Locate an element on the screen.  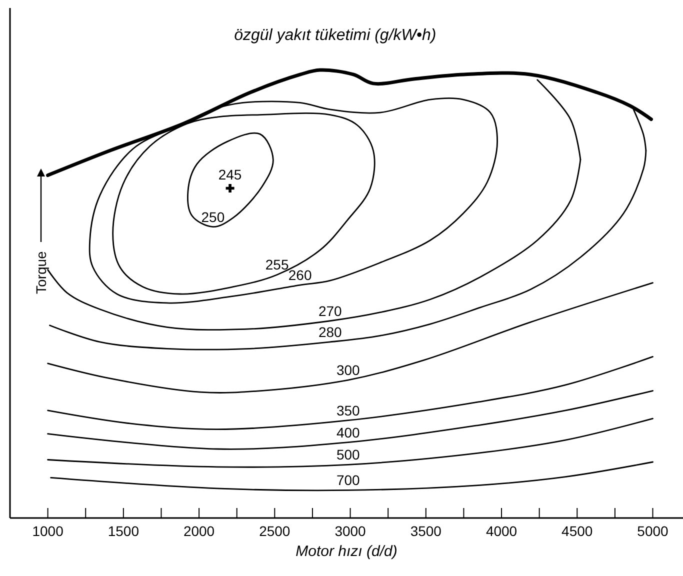
annotation: 260 is located at coordinates (300, 275).